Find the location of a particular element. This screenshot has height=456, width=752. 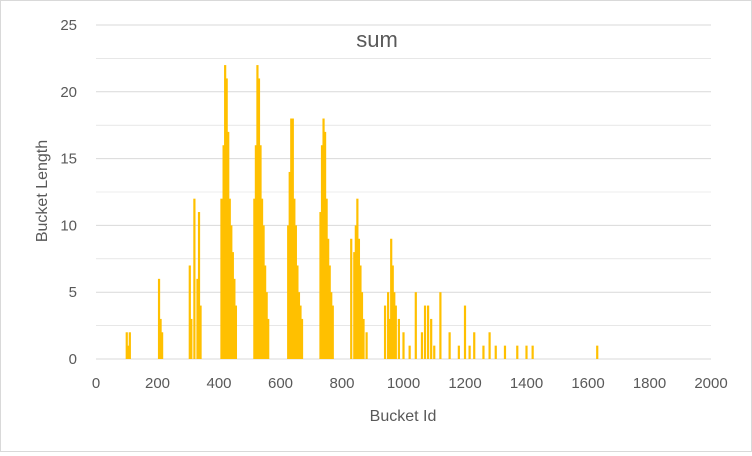

x-axis-title: Bucket Id is located at coordinates (403, 416).